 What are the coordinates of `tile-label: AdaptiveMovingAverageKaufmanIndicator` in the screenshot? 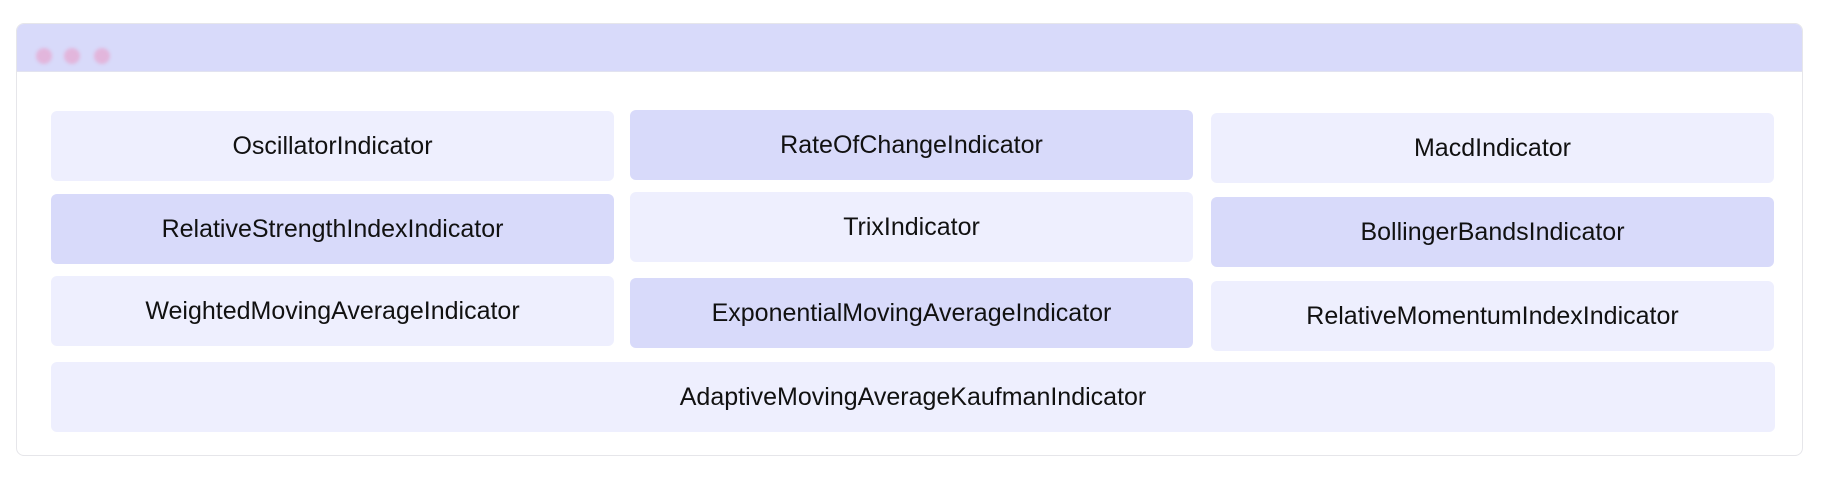 It's located at (913, 396).